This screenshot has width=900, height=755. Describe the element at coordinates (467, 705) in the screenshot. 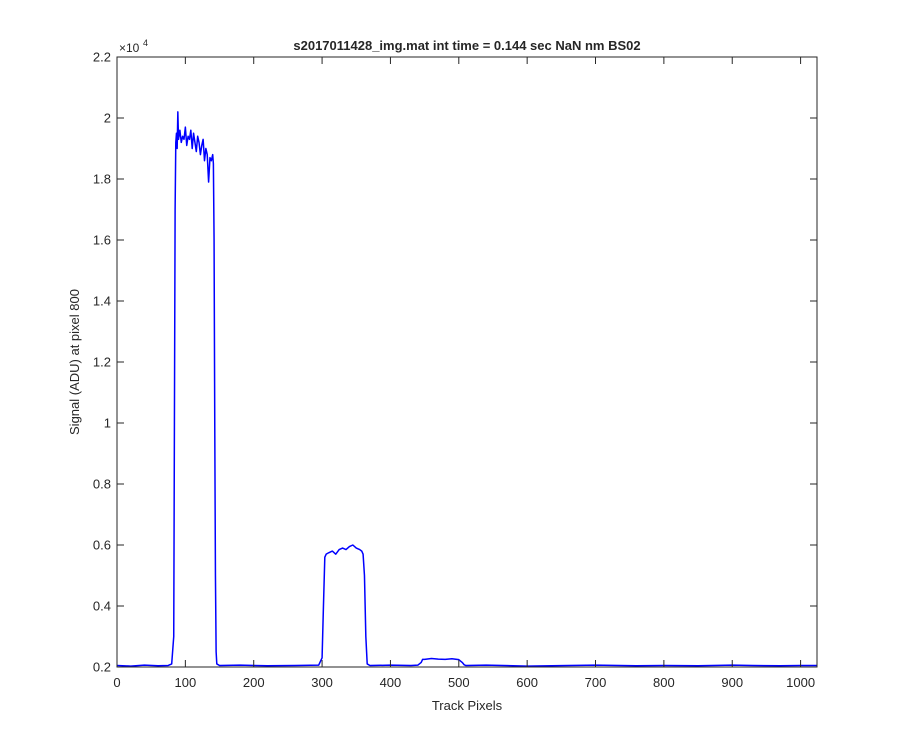

I see `x-axis-label: Track Pixels` at that location.